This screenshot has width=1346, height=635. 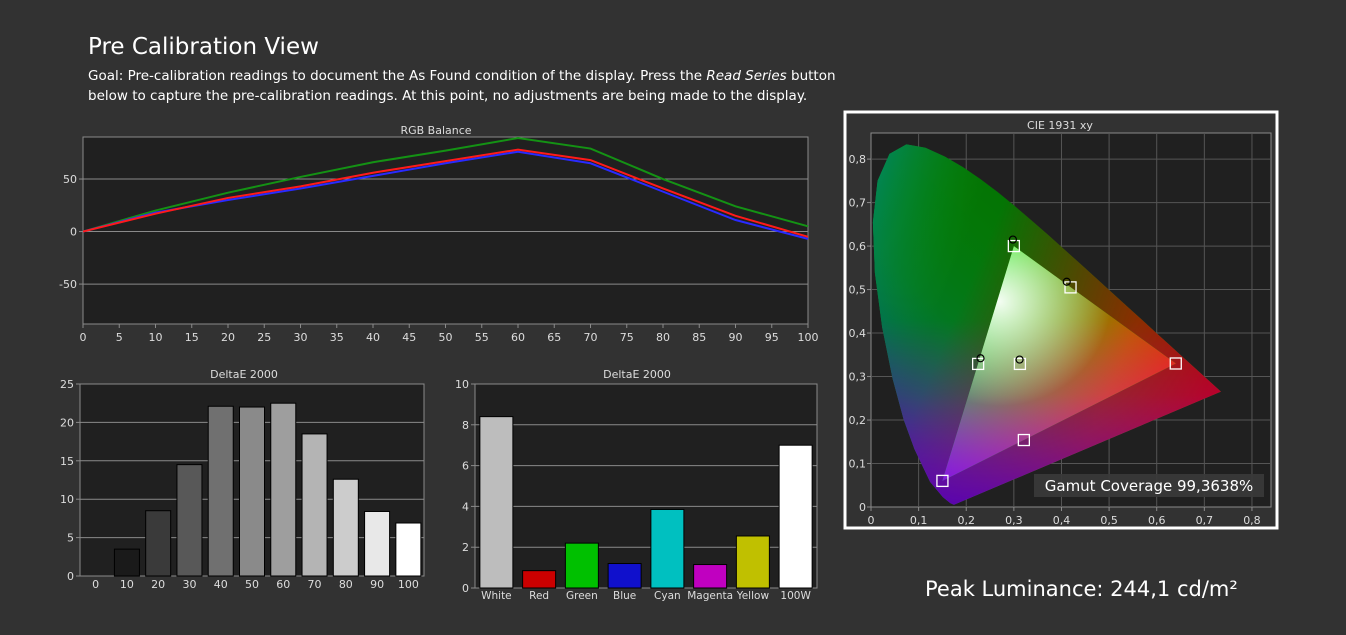 I want to click on cie-ytick-label: 0,6, so click(x=858, y=246).